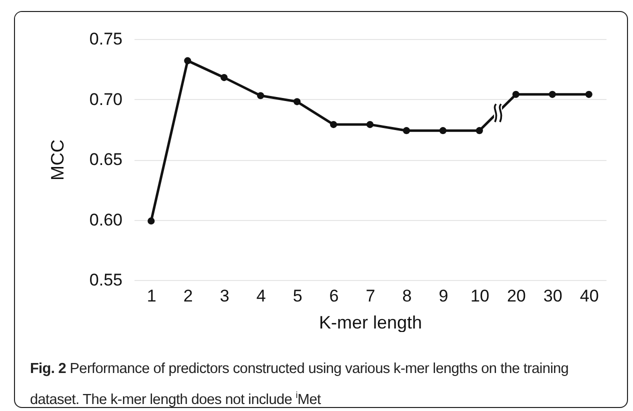 This screenshot has height=411, width=633. I want to click on y-axis-title: MCC, so click(57, 160).